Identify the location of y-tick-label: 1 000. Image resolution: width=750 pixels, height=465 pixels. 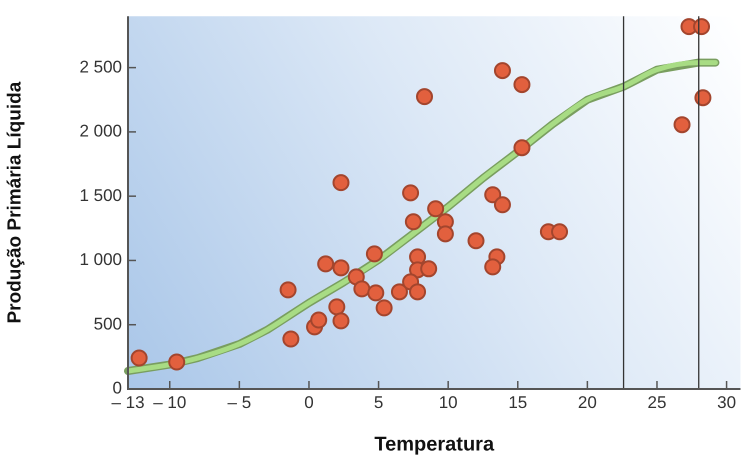
(100, 260).